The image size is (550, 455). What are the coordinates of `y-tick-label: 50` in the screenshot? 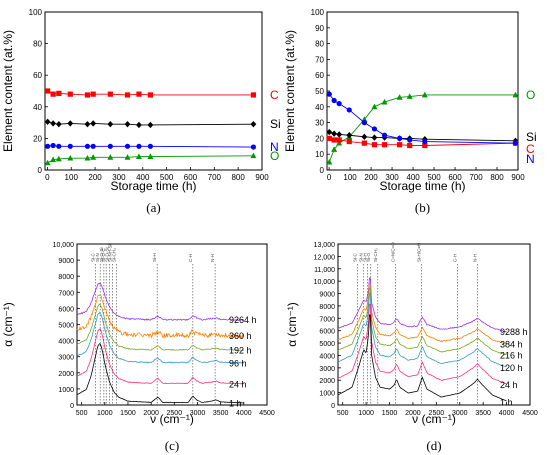 It's located at (319, 91).